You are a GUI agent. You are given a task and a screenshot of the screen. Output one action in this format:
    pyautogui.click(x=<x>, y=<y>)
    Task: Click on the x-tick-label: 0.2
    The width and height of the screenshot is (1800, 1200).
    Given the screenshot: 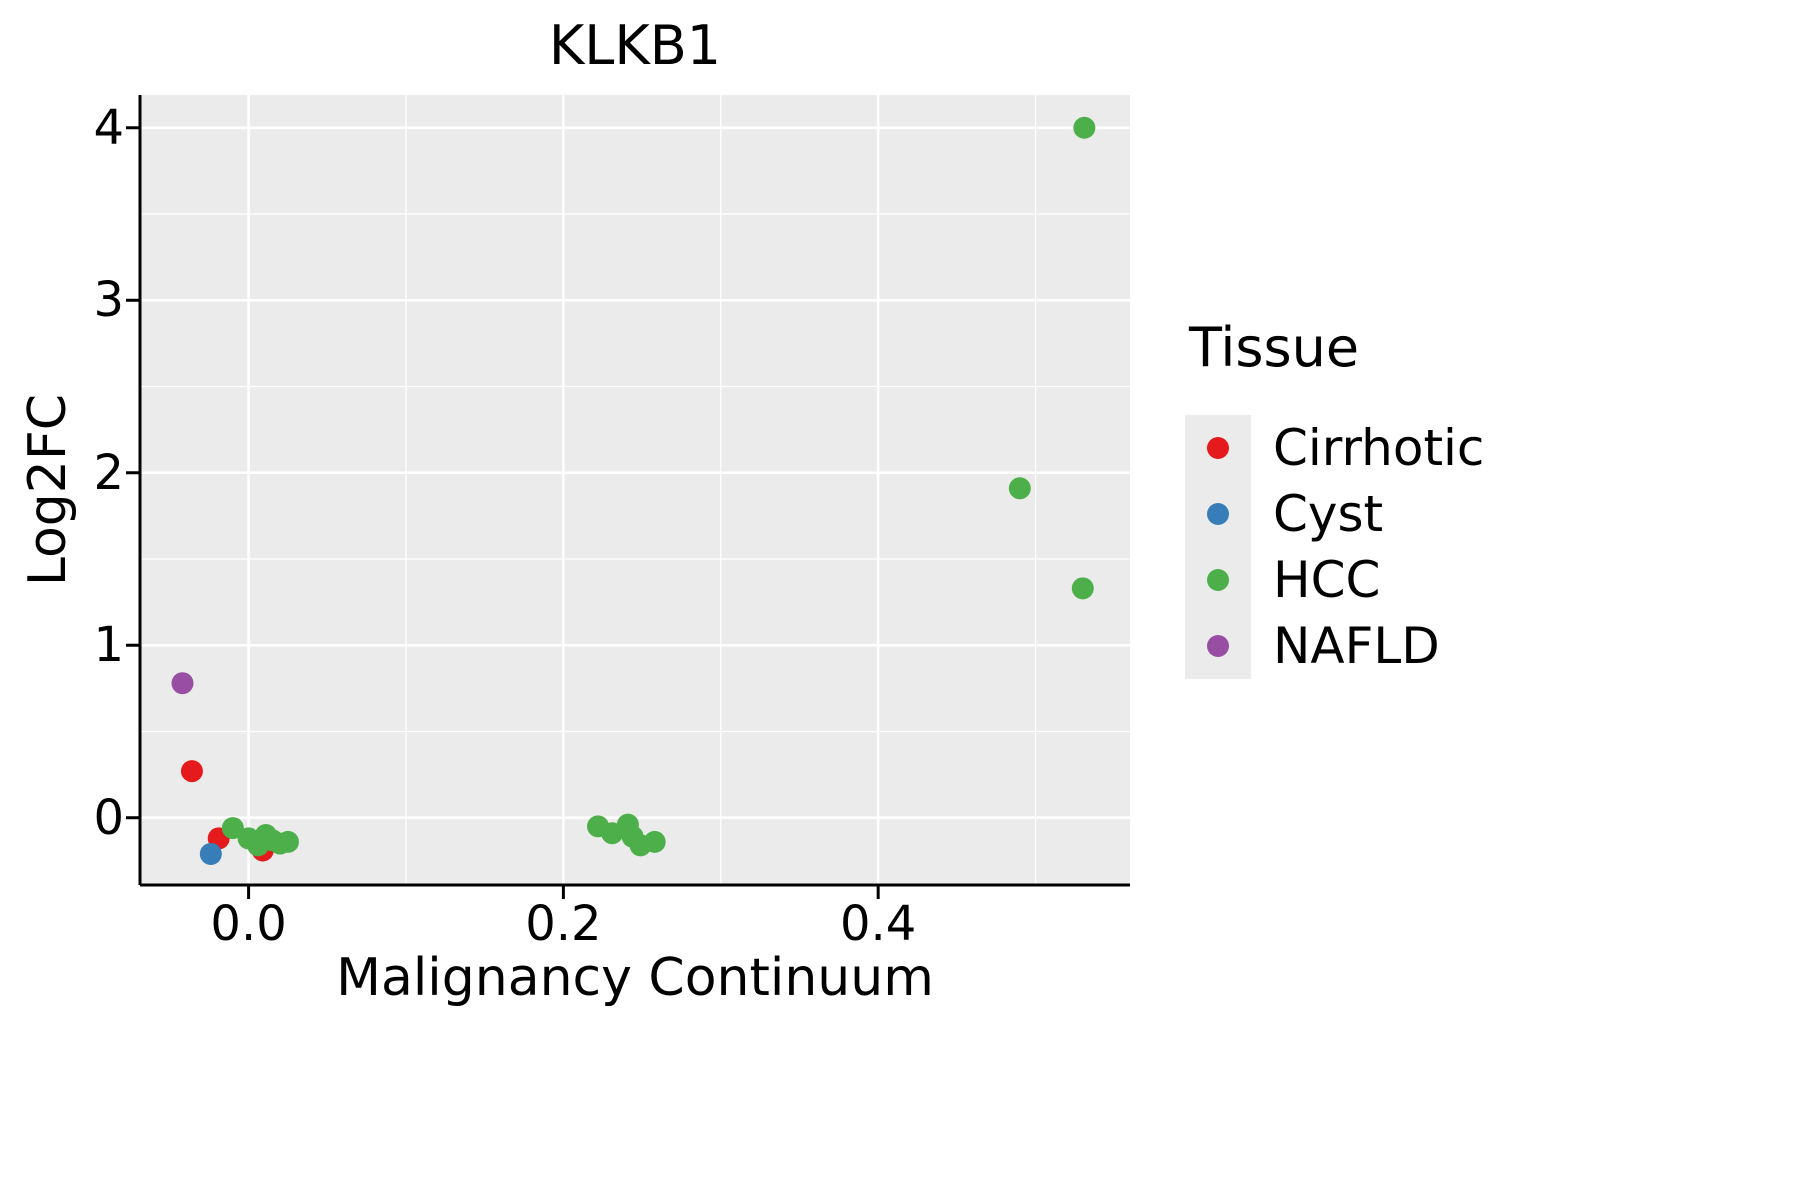 What is the action you would take?
    pyautogui.click(x=563, y=924)
    